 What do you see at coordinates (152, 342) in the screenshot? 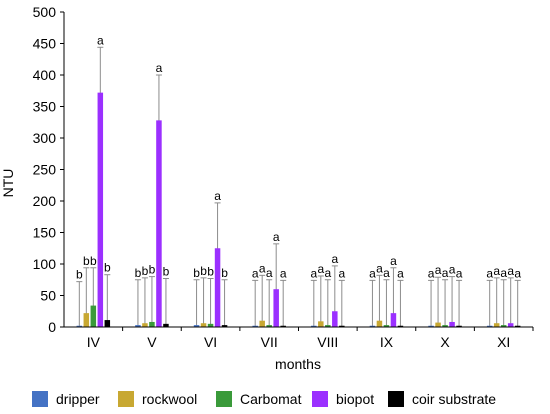
I see `x-tick-label: V` at bounding box center [152, 342].